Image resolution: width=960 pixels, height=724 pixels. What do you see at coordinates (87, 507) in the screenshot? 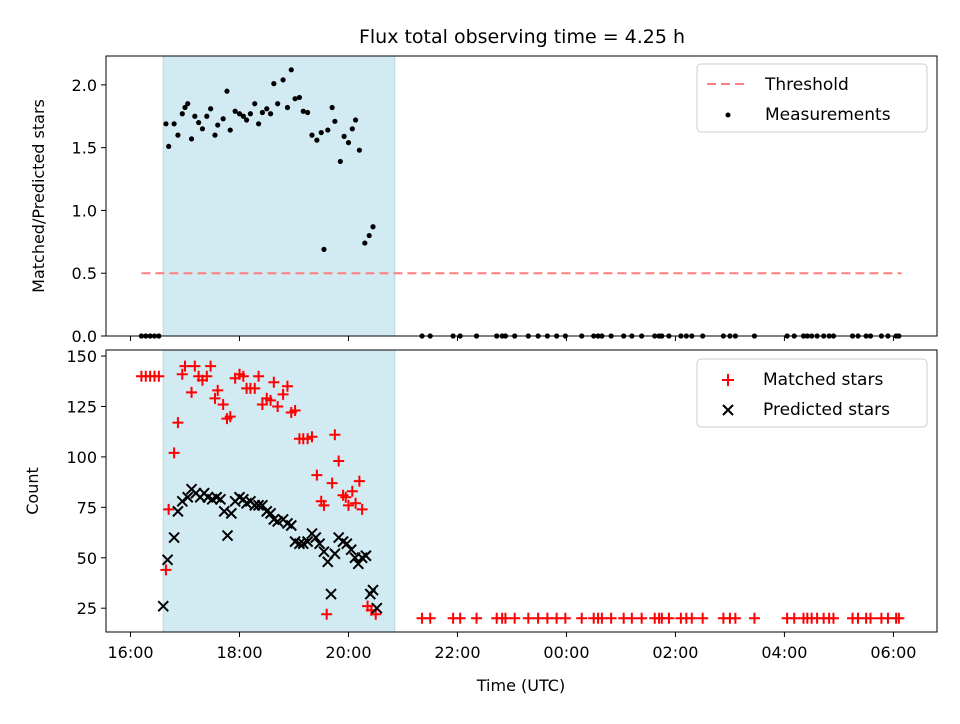
I see `y-tick-label: 75` at bounding box center [87, 507].